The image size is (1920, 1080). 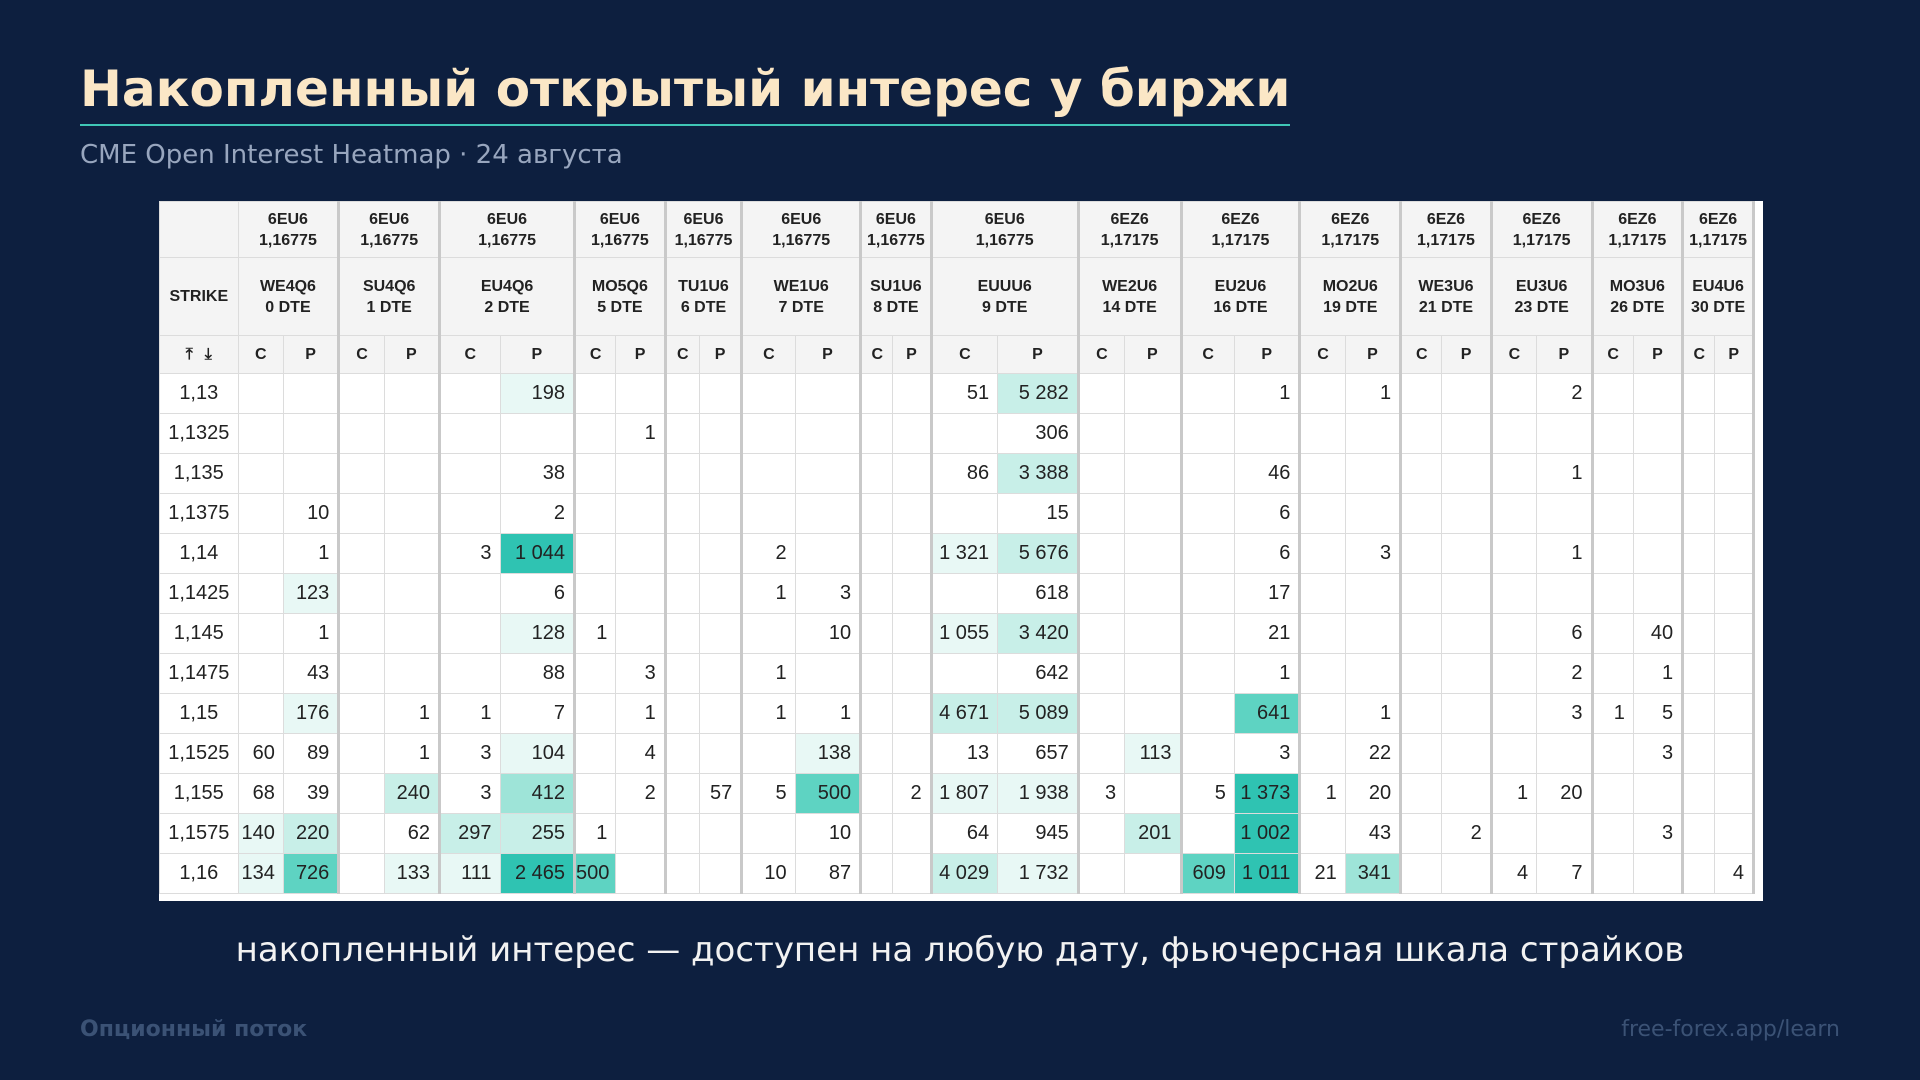 What do you see at coordinates (1241, 296) in the screenshot?
I see `expiry-header: EU2U6 16 DTE` at bounding box center [1241, 296].